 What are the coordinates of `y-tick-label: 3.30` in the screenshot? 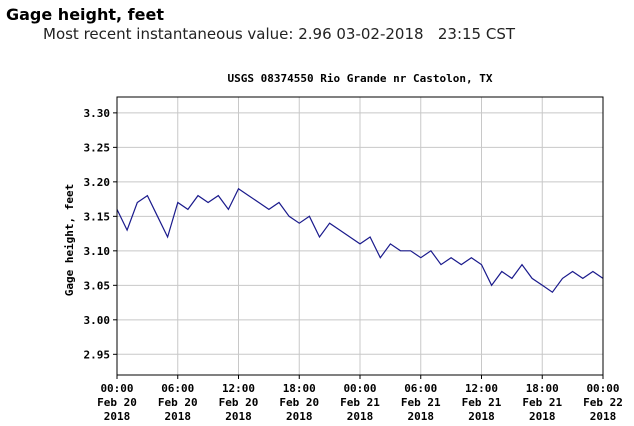 It's located at (97, 113).